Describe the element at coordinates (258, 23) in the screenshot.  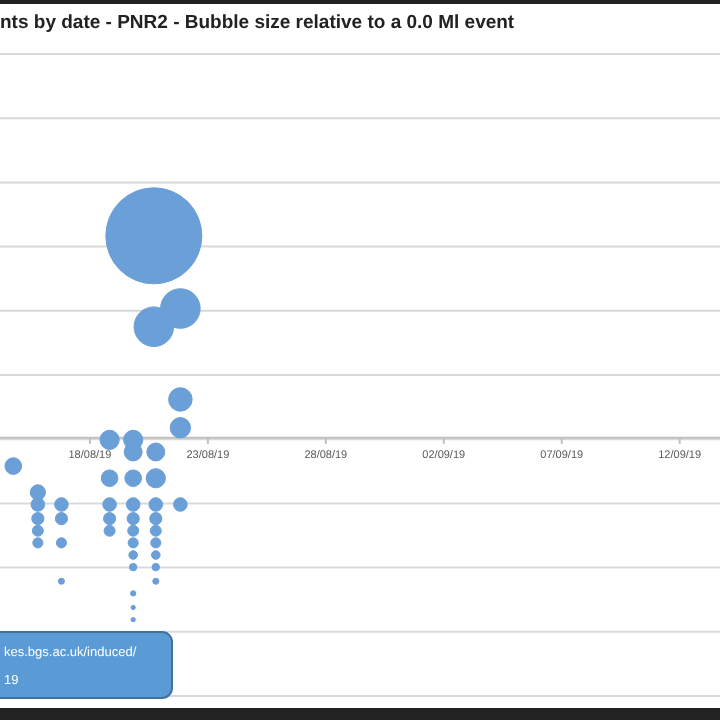
I see `chart-title: nts by date - PNR2 - Bubble size relative to a 0.0 Ml event` at that location.